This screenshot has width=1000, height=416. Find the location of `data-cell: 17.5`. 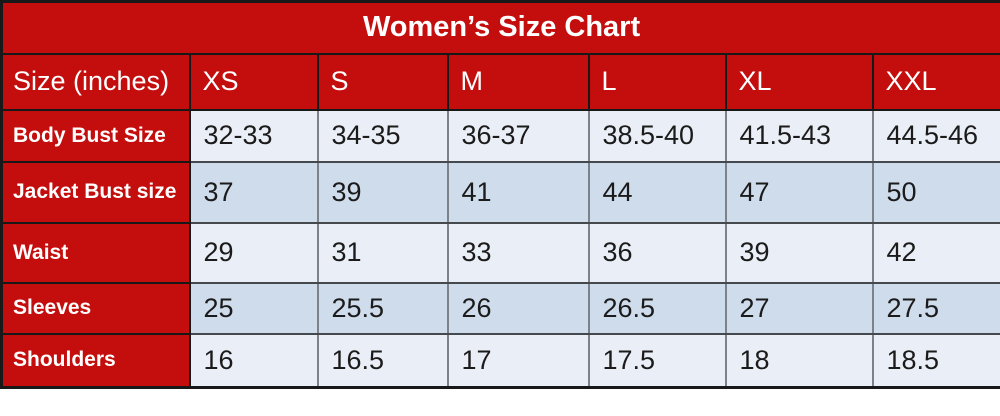

data-cell: 17.5 is located at coordinates (657, 360).